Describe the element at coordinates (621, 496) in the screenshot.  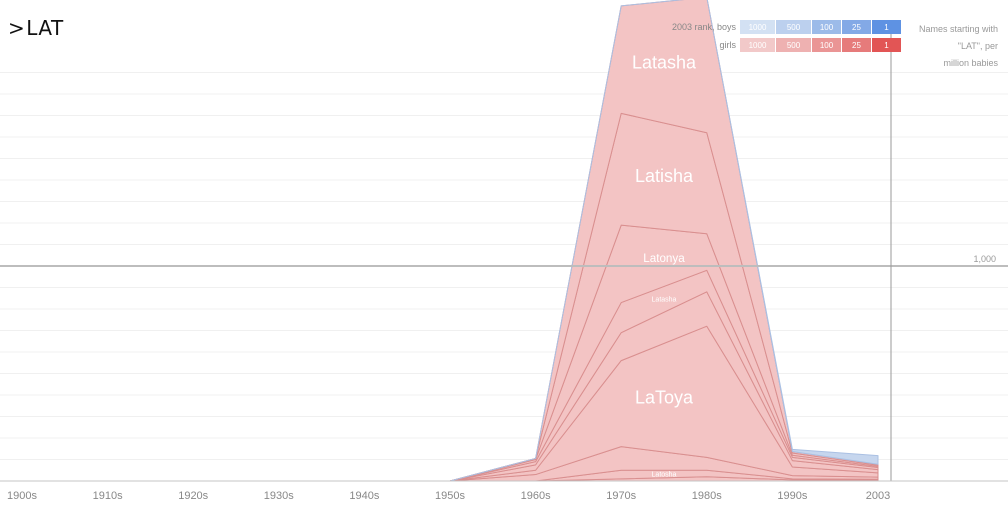
I see `x-tick-label: 1970s` at that location.